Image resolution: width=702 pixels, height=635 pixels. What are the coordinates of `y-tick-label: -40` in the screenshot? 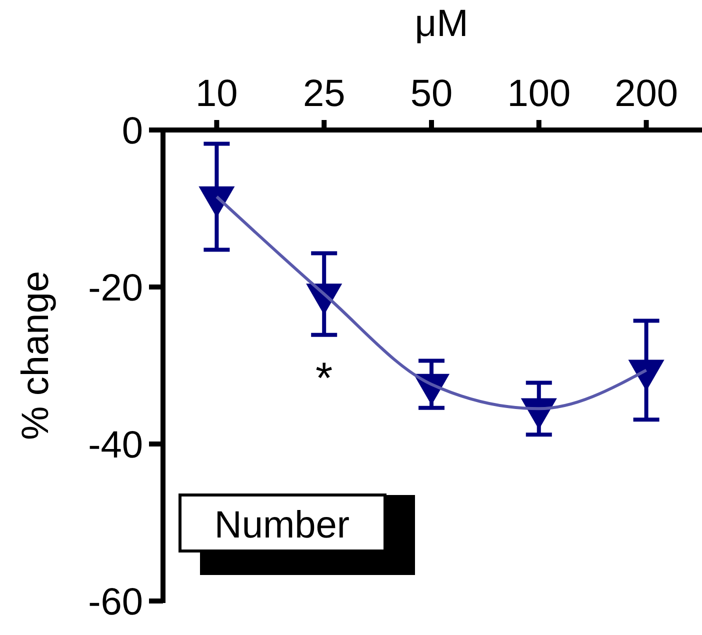 It's located at (115, 445).